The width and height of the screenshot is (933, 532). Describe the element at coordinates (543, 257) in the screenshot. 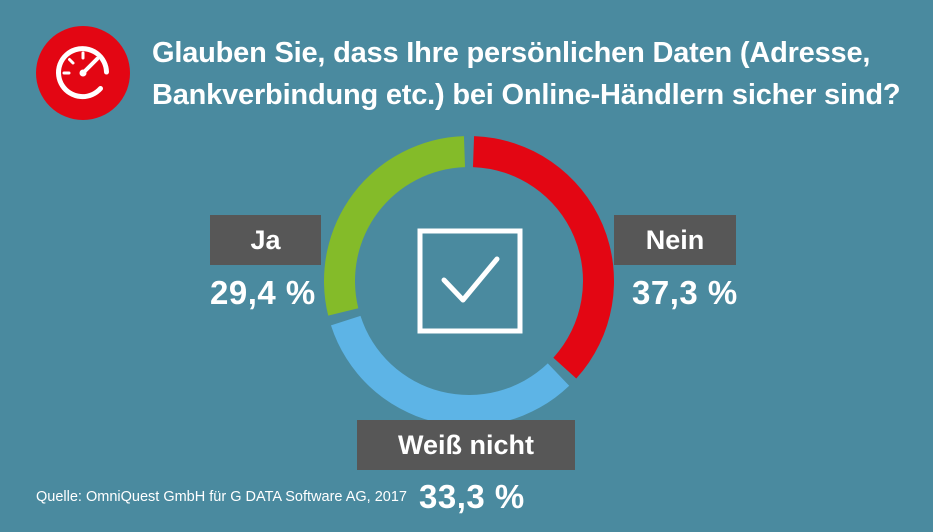

I see `donut-segment-nein` at that location.